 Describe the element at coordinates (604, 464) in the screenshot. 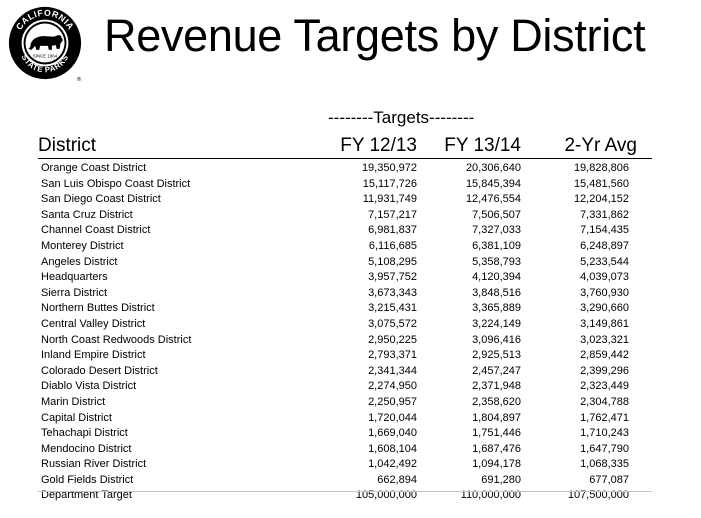

I see `value-cell: 1,068,335` at that location.